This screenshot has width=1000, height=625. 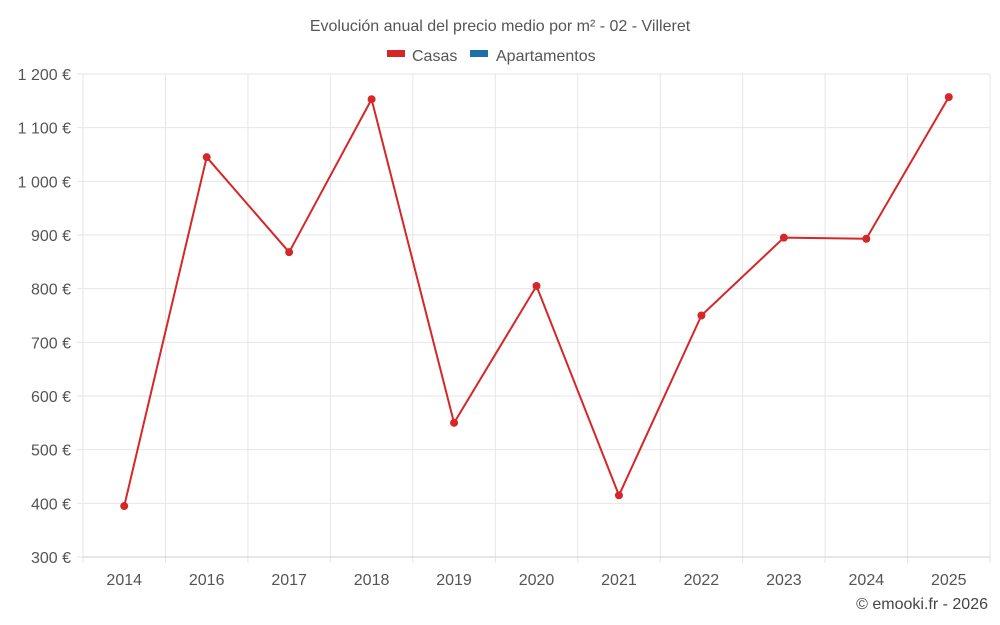 What do you see at coordinates (51, 343) in the screenshot?
I see `y-tick-label: 700 €` at bounding box center [51, 343].